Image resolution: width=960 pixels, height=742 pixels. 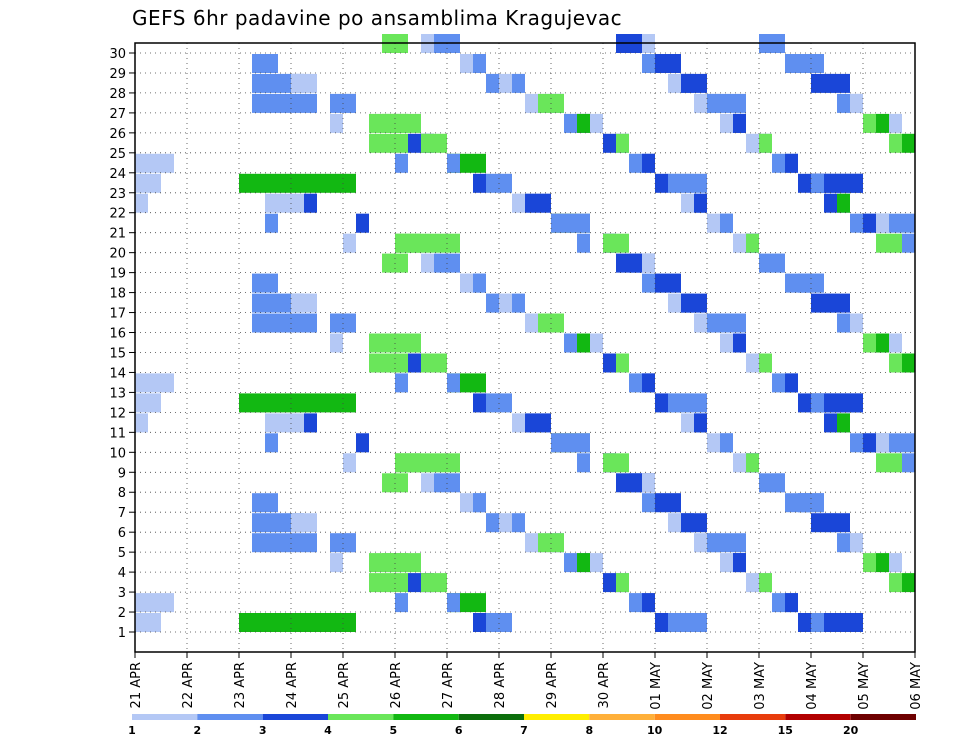 I want to click on x-tick-label: 25 APR, so click(x=344, y=685).